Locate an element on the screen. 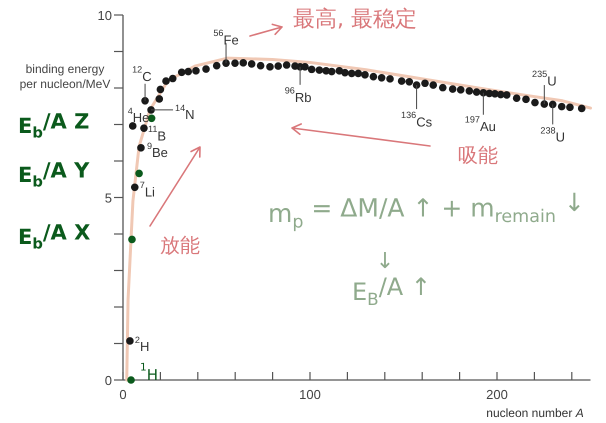 The height and width of the screenshot is (423, 606). annotation: E$_{b}$/A Y is located at coordinates (54, 174).